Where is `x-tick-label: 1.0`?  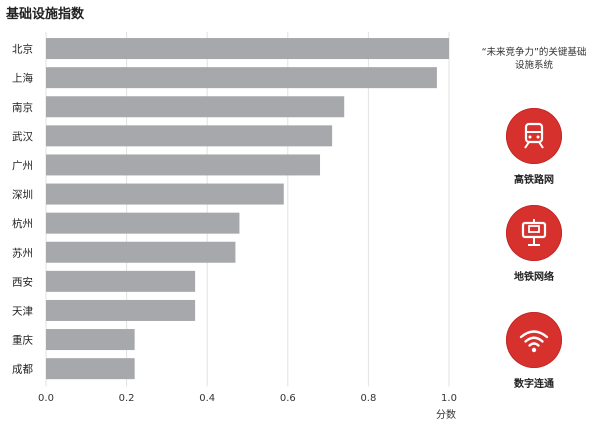
x-tick-label: 1.0 is located at coordinates (449, 398).